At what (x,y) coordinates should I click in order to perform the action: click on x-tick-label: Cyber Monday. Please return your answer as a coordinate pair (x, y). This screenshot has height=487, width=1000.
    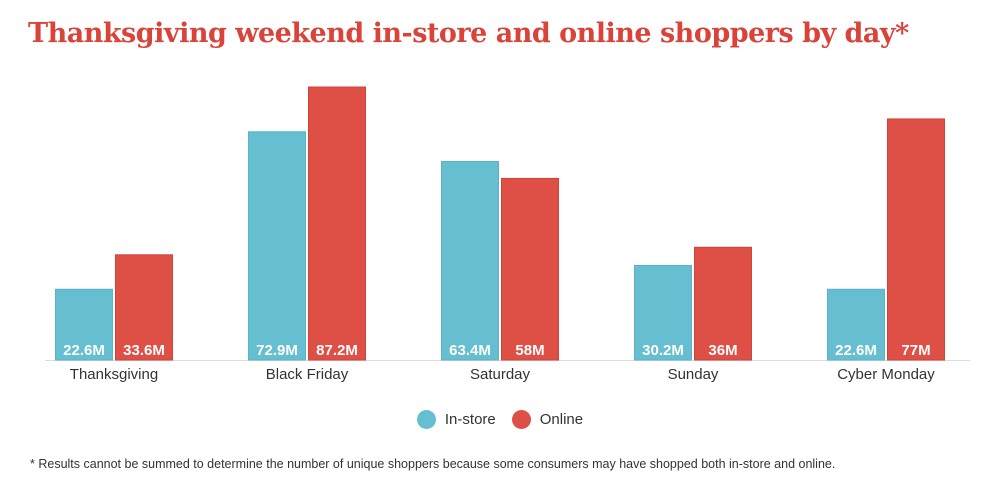
    Looking at the image, I should click on (886, 374).